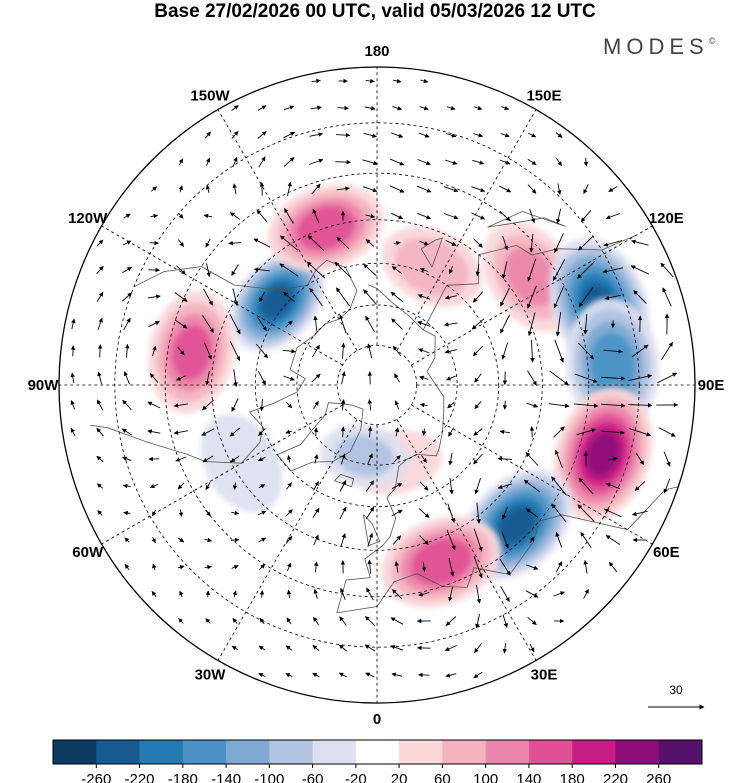 This screenshot has height=783, width=750. Describe the element at coordinates (191, 352) in the screenshot. I see `anomaly-contour` at that location.